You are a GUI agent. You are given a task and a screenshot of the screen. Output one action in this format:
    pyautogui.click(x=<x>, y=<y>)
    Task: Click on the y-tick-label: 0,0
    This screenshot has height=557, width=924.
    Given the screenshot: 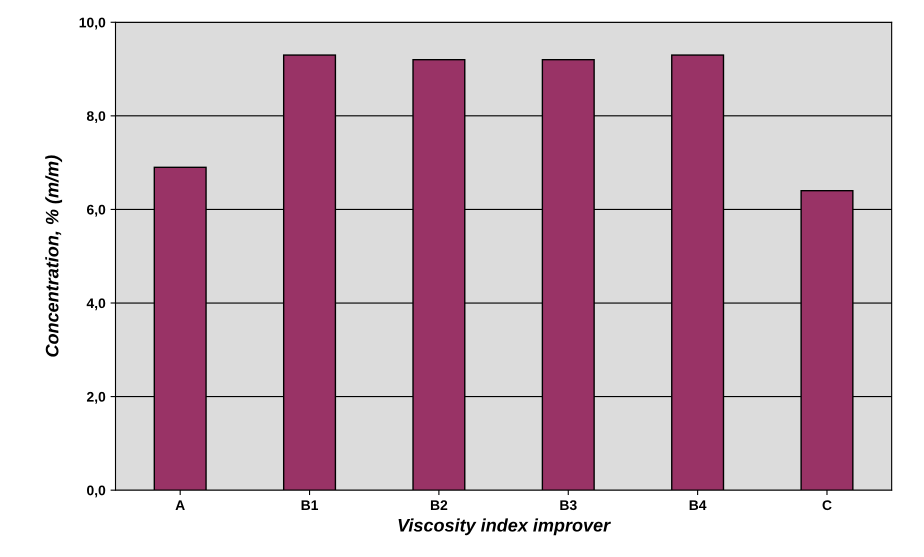 What is the action you would take?
    pyautogui.click(x=96, y=491)
    